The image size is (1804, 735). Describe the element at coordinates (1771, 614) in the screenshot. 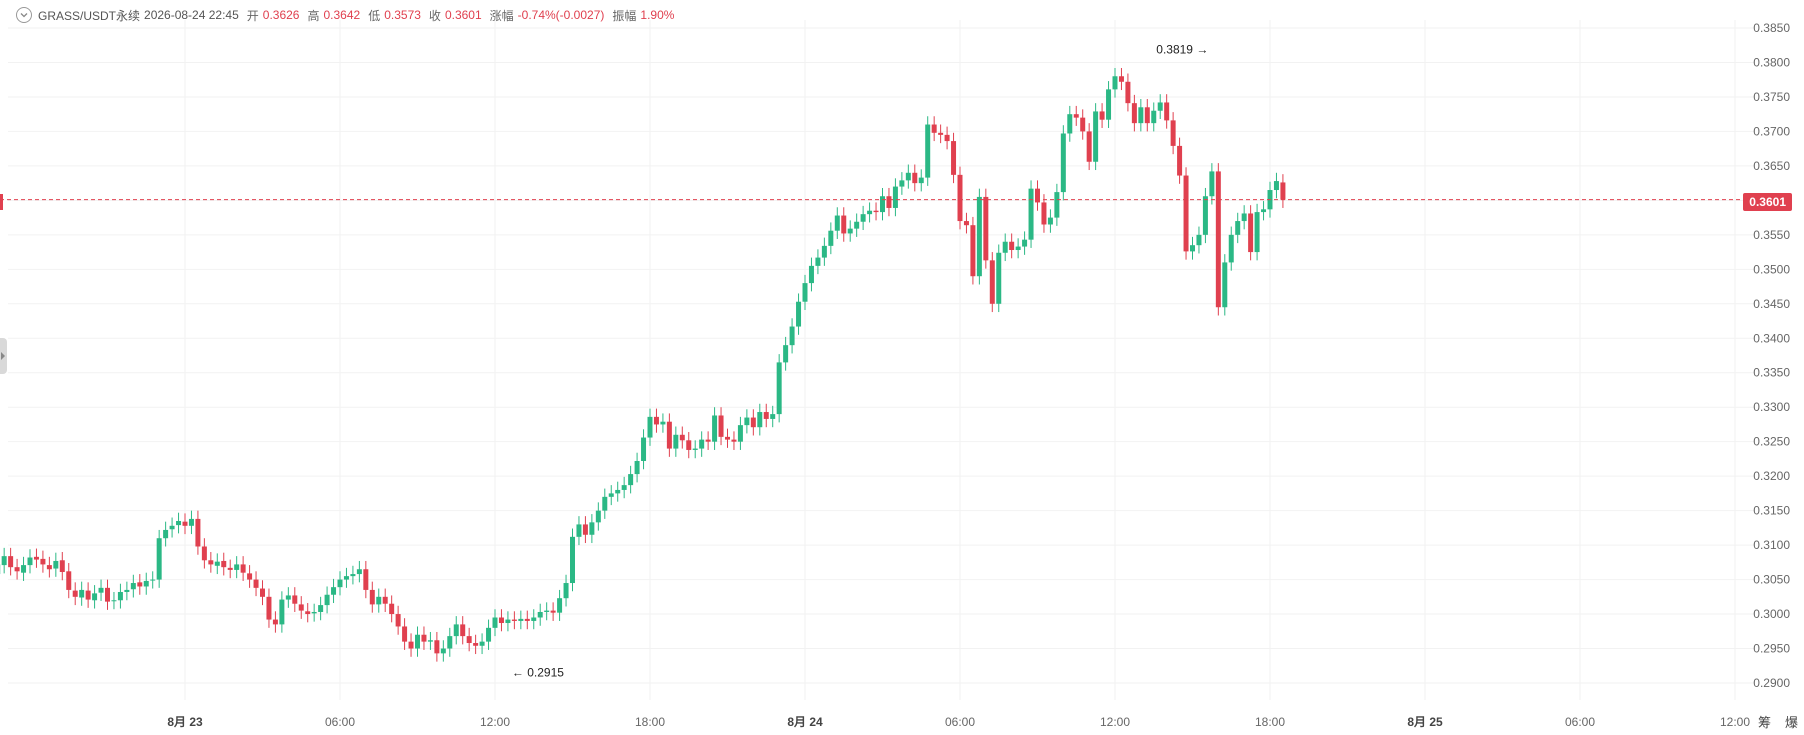

I see `y-tick-label: 0.3000` at that location.